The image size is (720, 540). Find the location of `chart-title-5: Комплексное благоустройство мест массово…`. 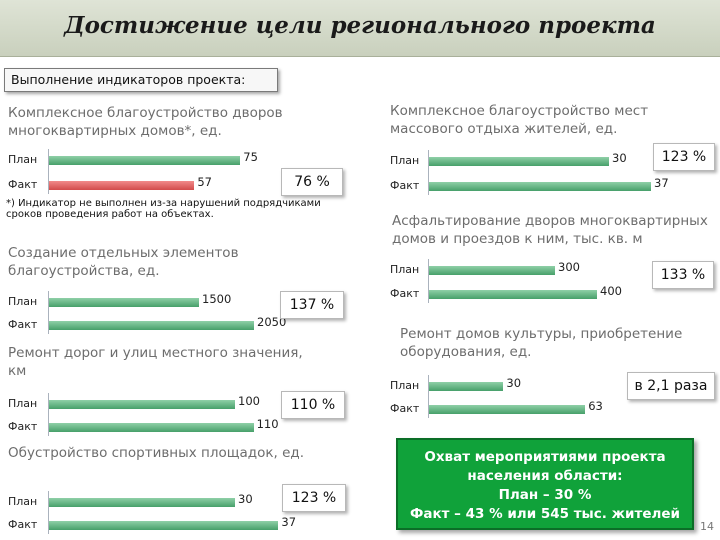

chart-title-5: Комплексное благоустройство мест массово… is located at coordinates (519, 120).